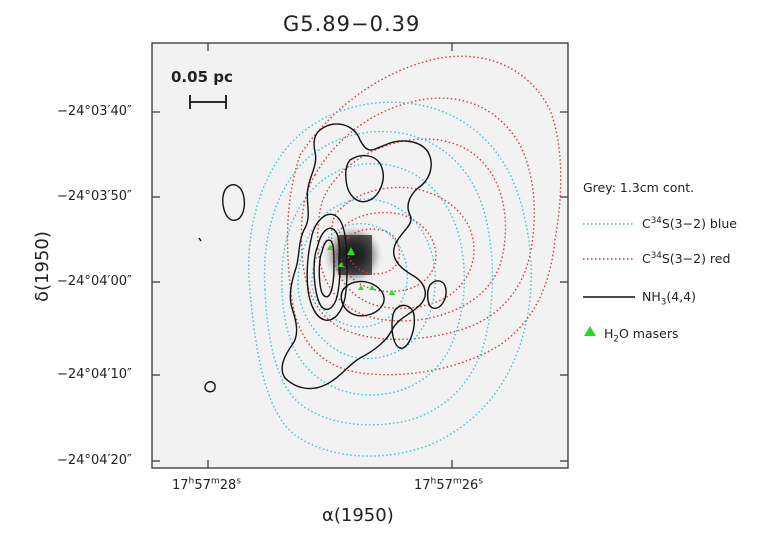  I want to click on y-tick-label: −24°03′40″, so click(94, 111).